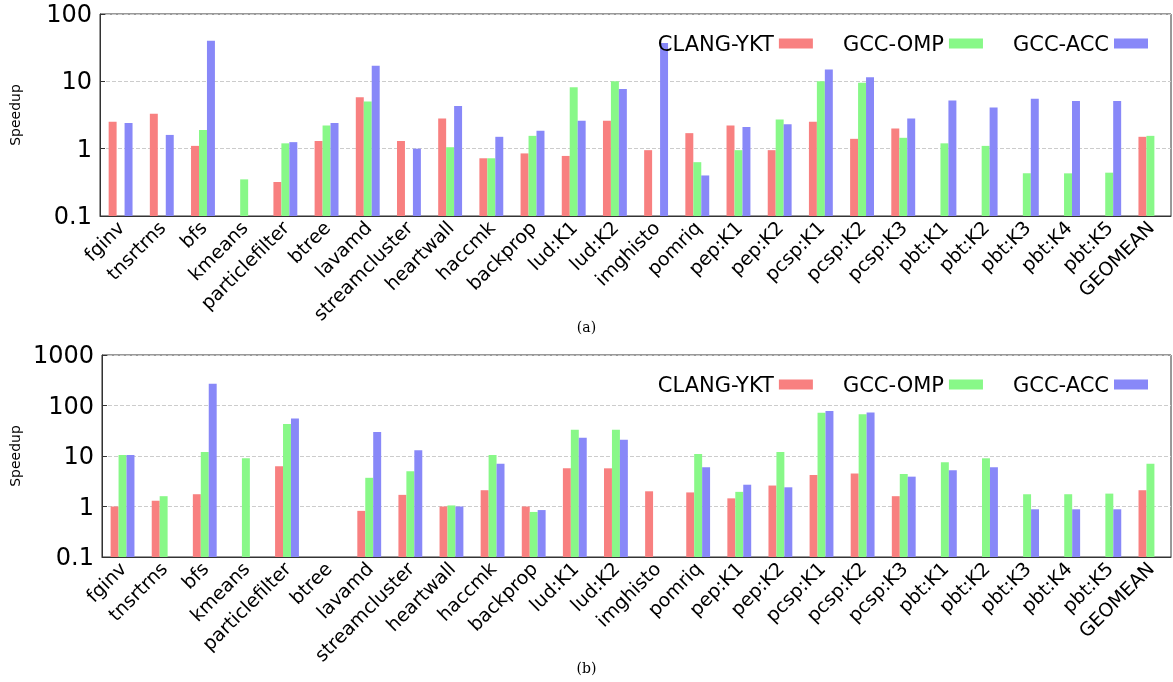 This screenshot has height=682, width=1173. What do you see at coordinates (63, 355) in the screenshot?
I see `y-tick-label: 1000` at bounding box center [63, 355].